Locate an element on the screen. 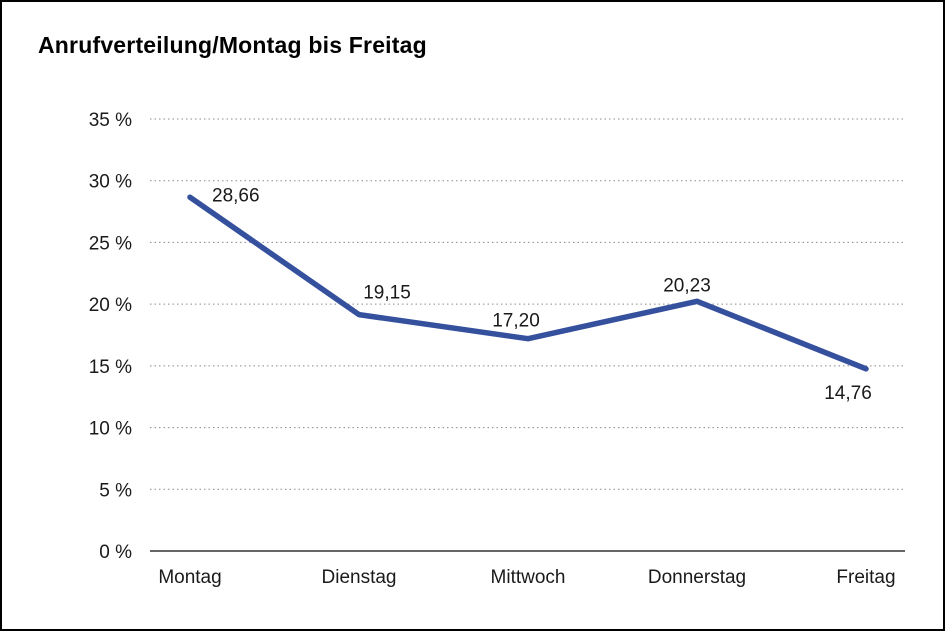 The image size is (945, 631). x-axis-label: Freitag is located at coordinates (865, 577).